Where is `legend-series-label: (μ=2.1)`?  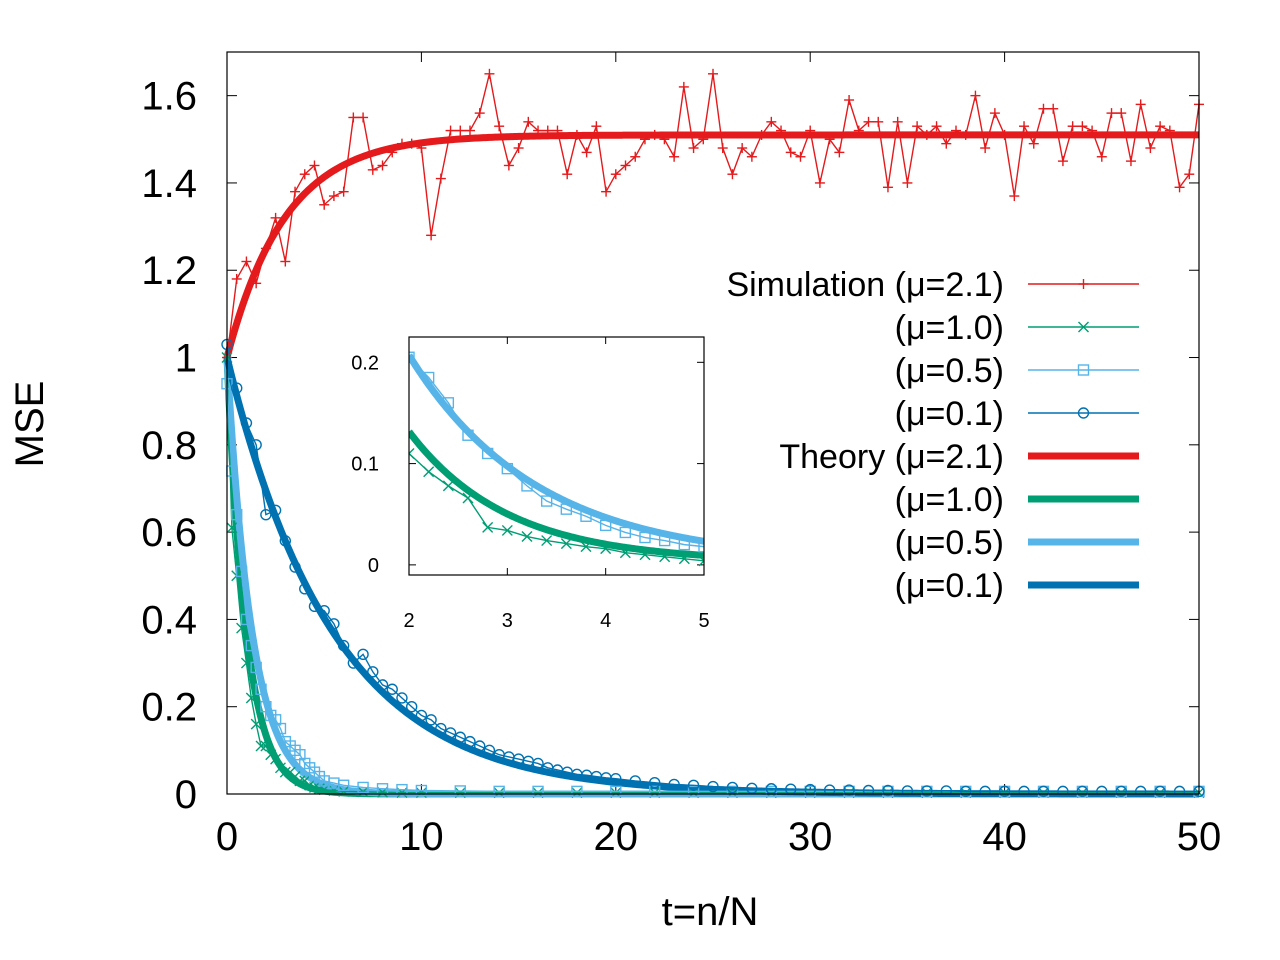 legend-series-label: (μ=2.1) is located at coordinates (949, 285).